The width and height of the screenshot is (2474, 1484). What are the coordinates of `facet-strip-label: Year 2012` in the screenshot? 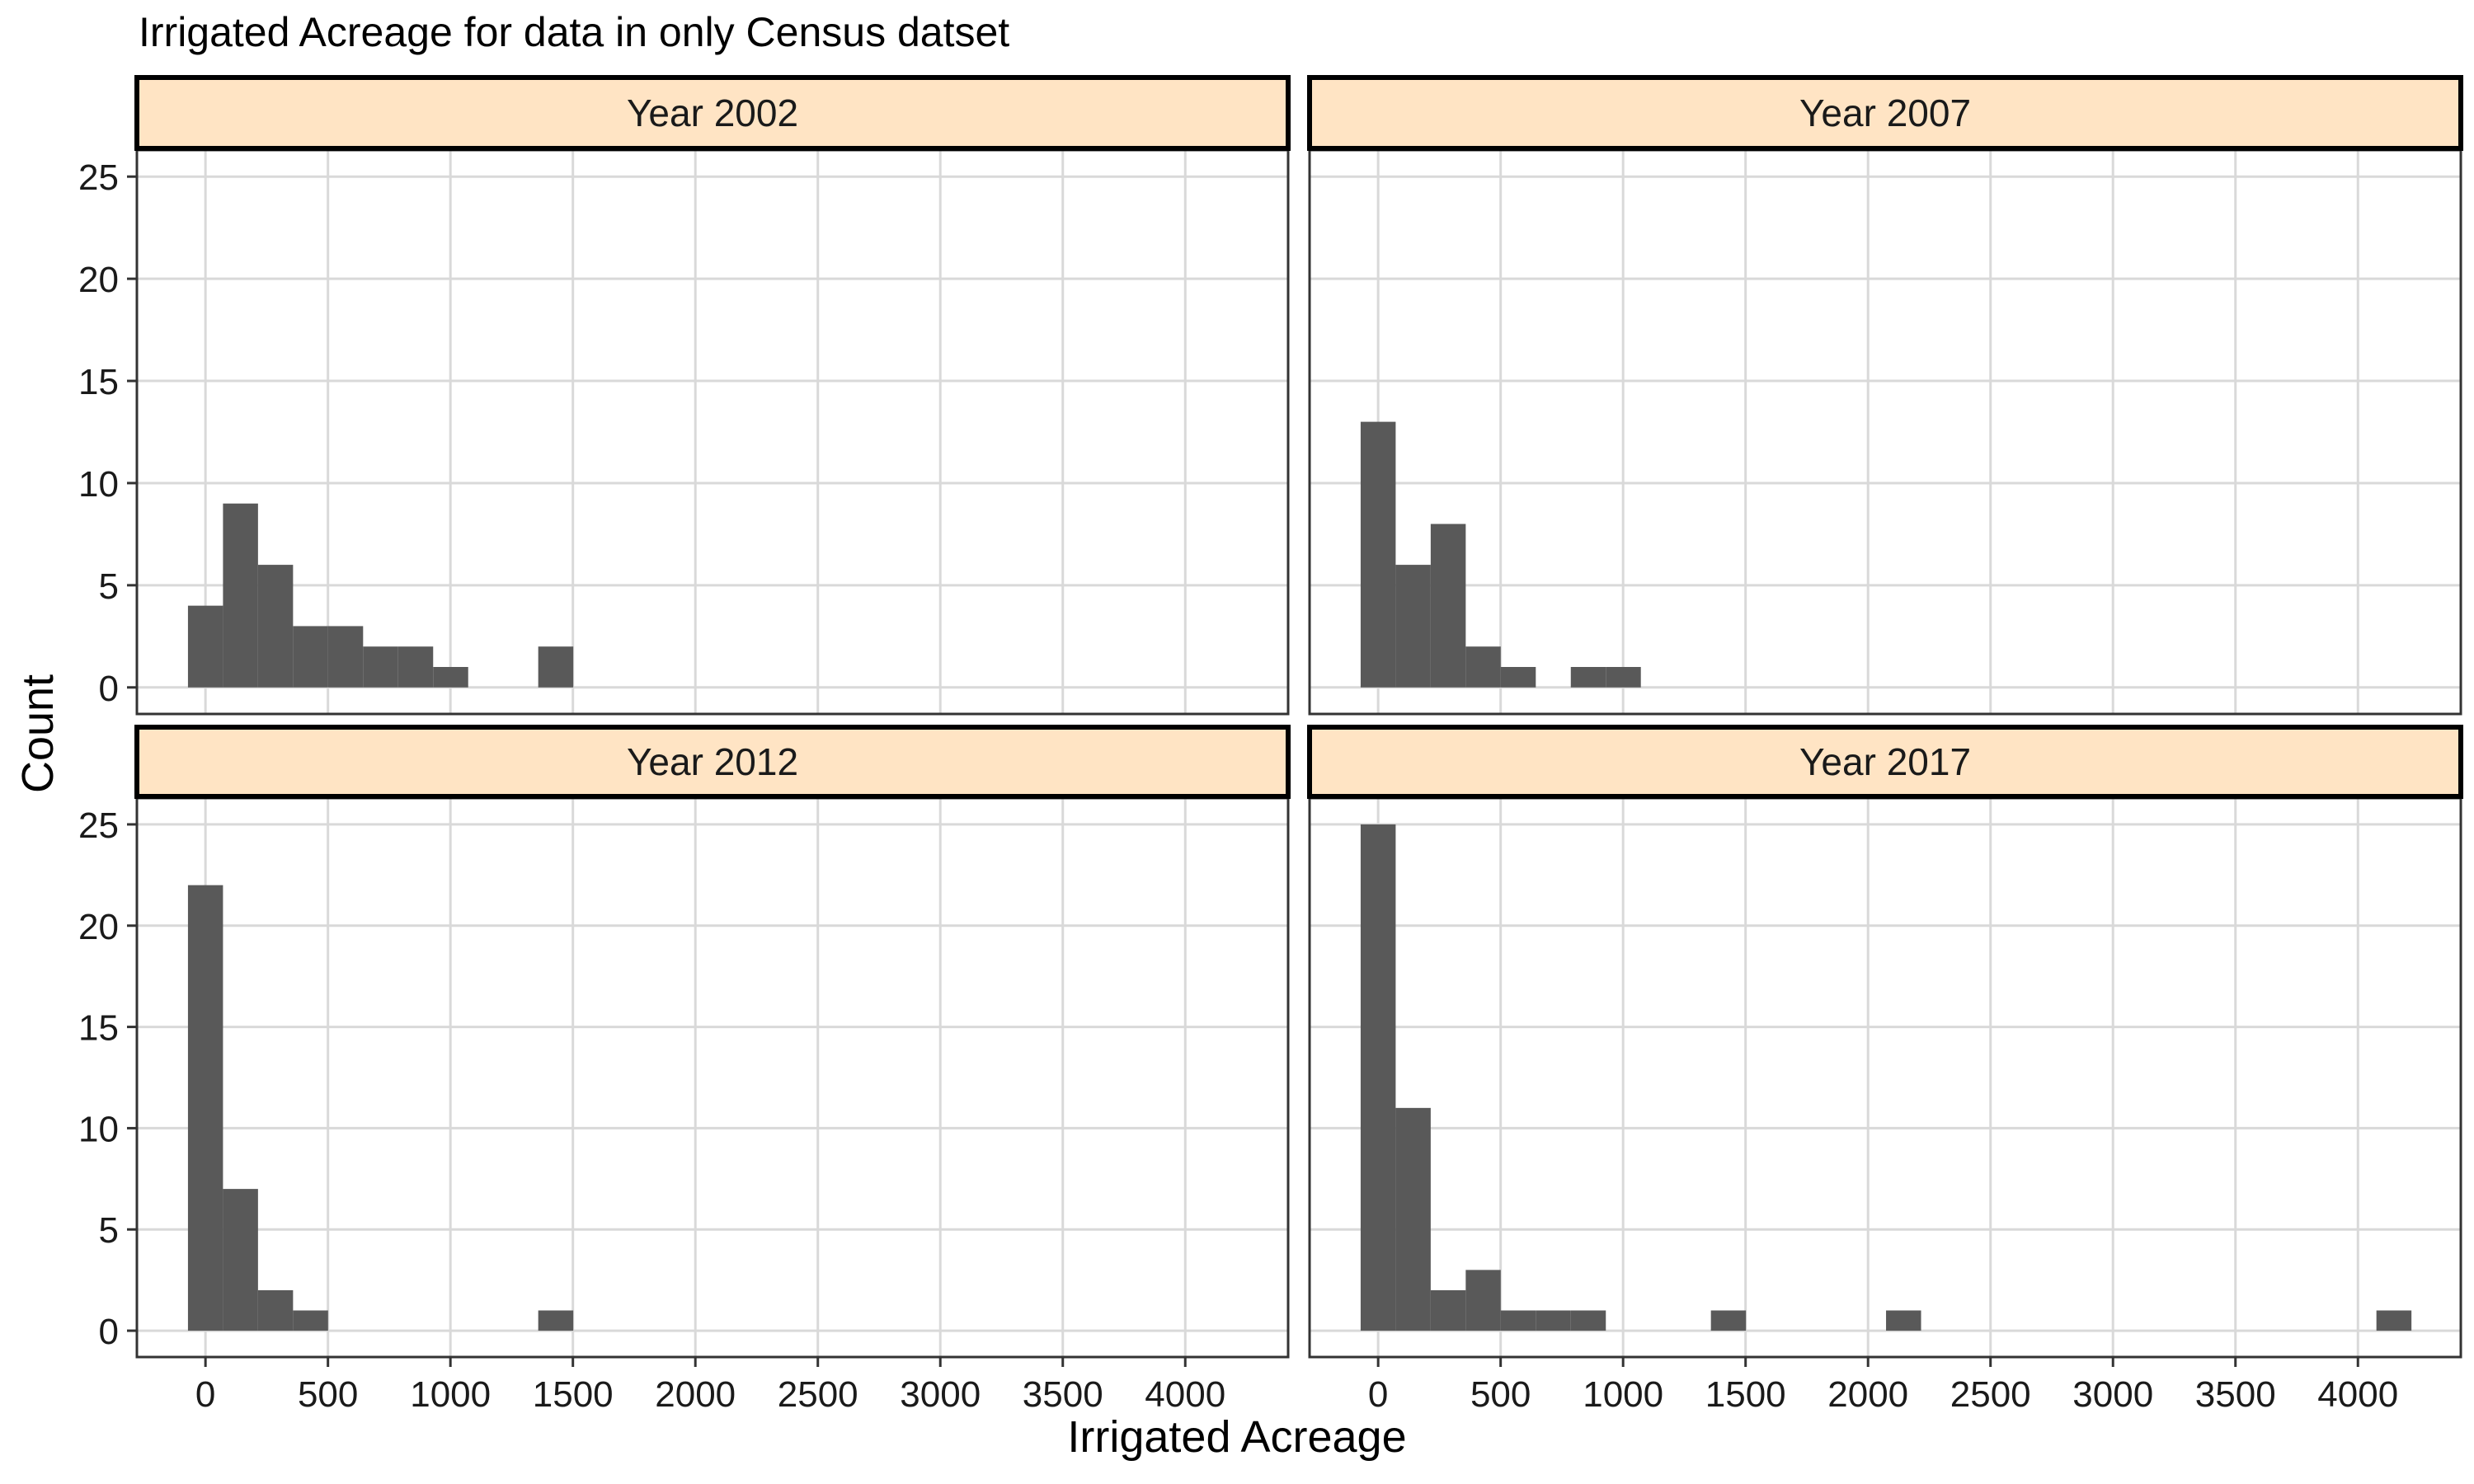 It's located at (712, 761).